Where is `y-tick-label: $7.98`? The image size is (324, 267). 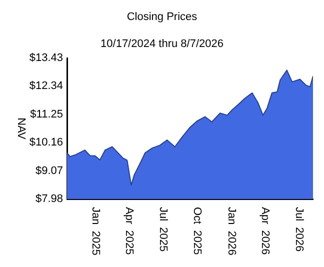
y-tick-label: $7.98 is located at coordinates (49, 199).